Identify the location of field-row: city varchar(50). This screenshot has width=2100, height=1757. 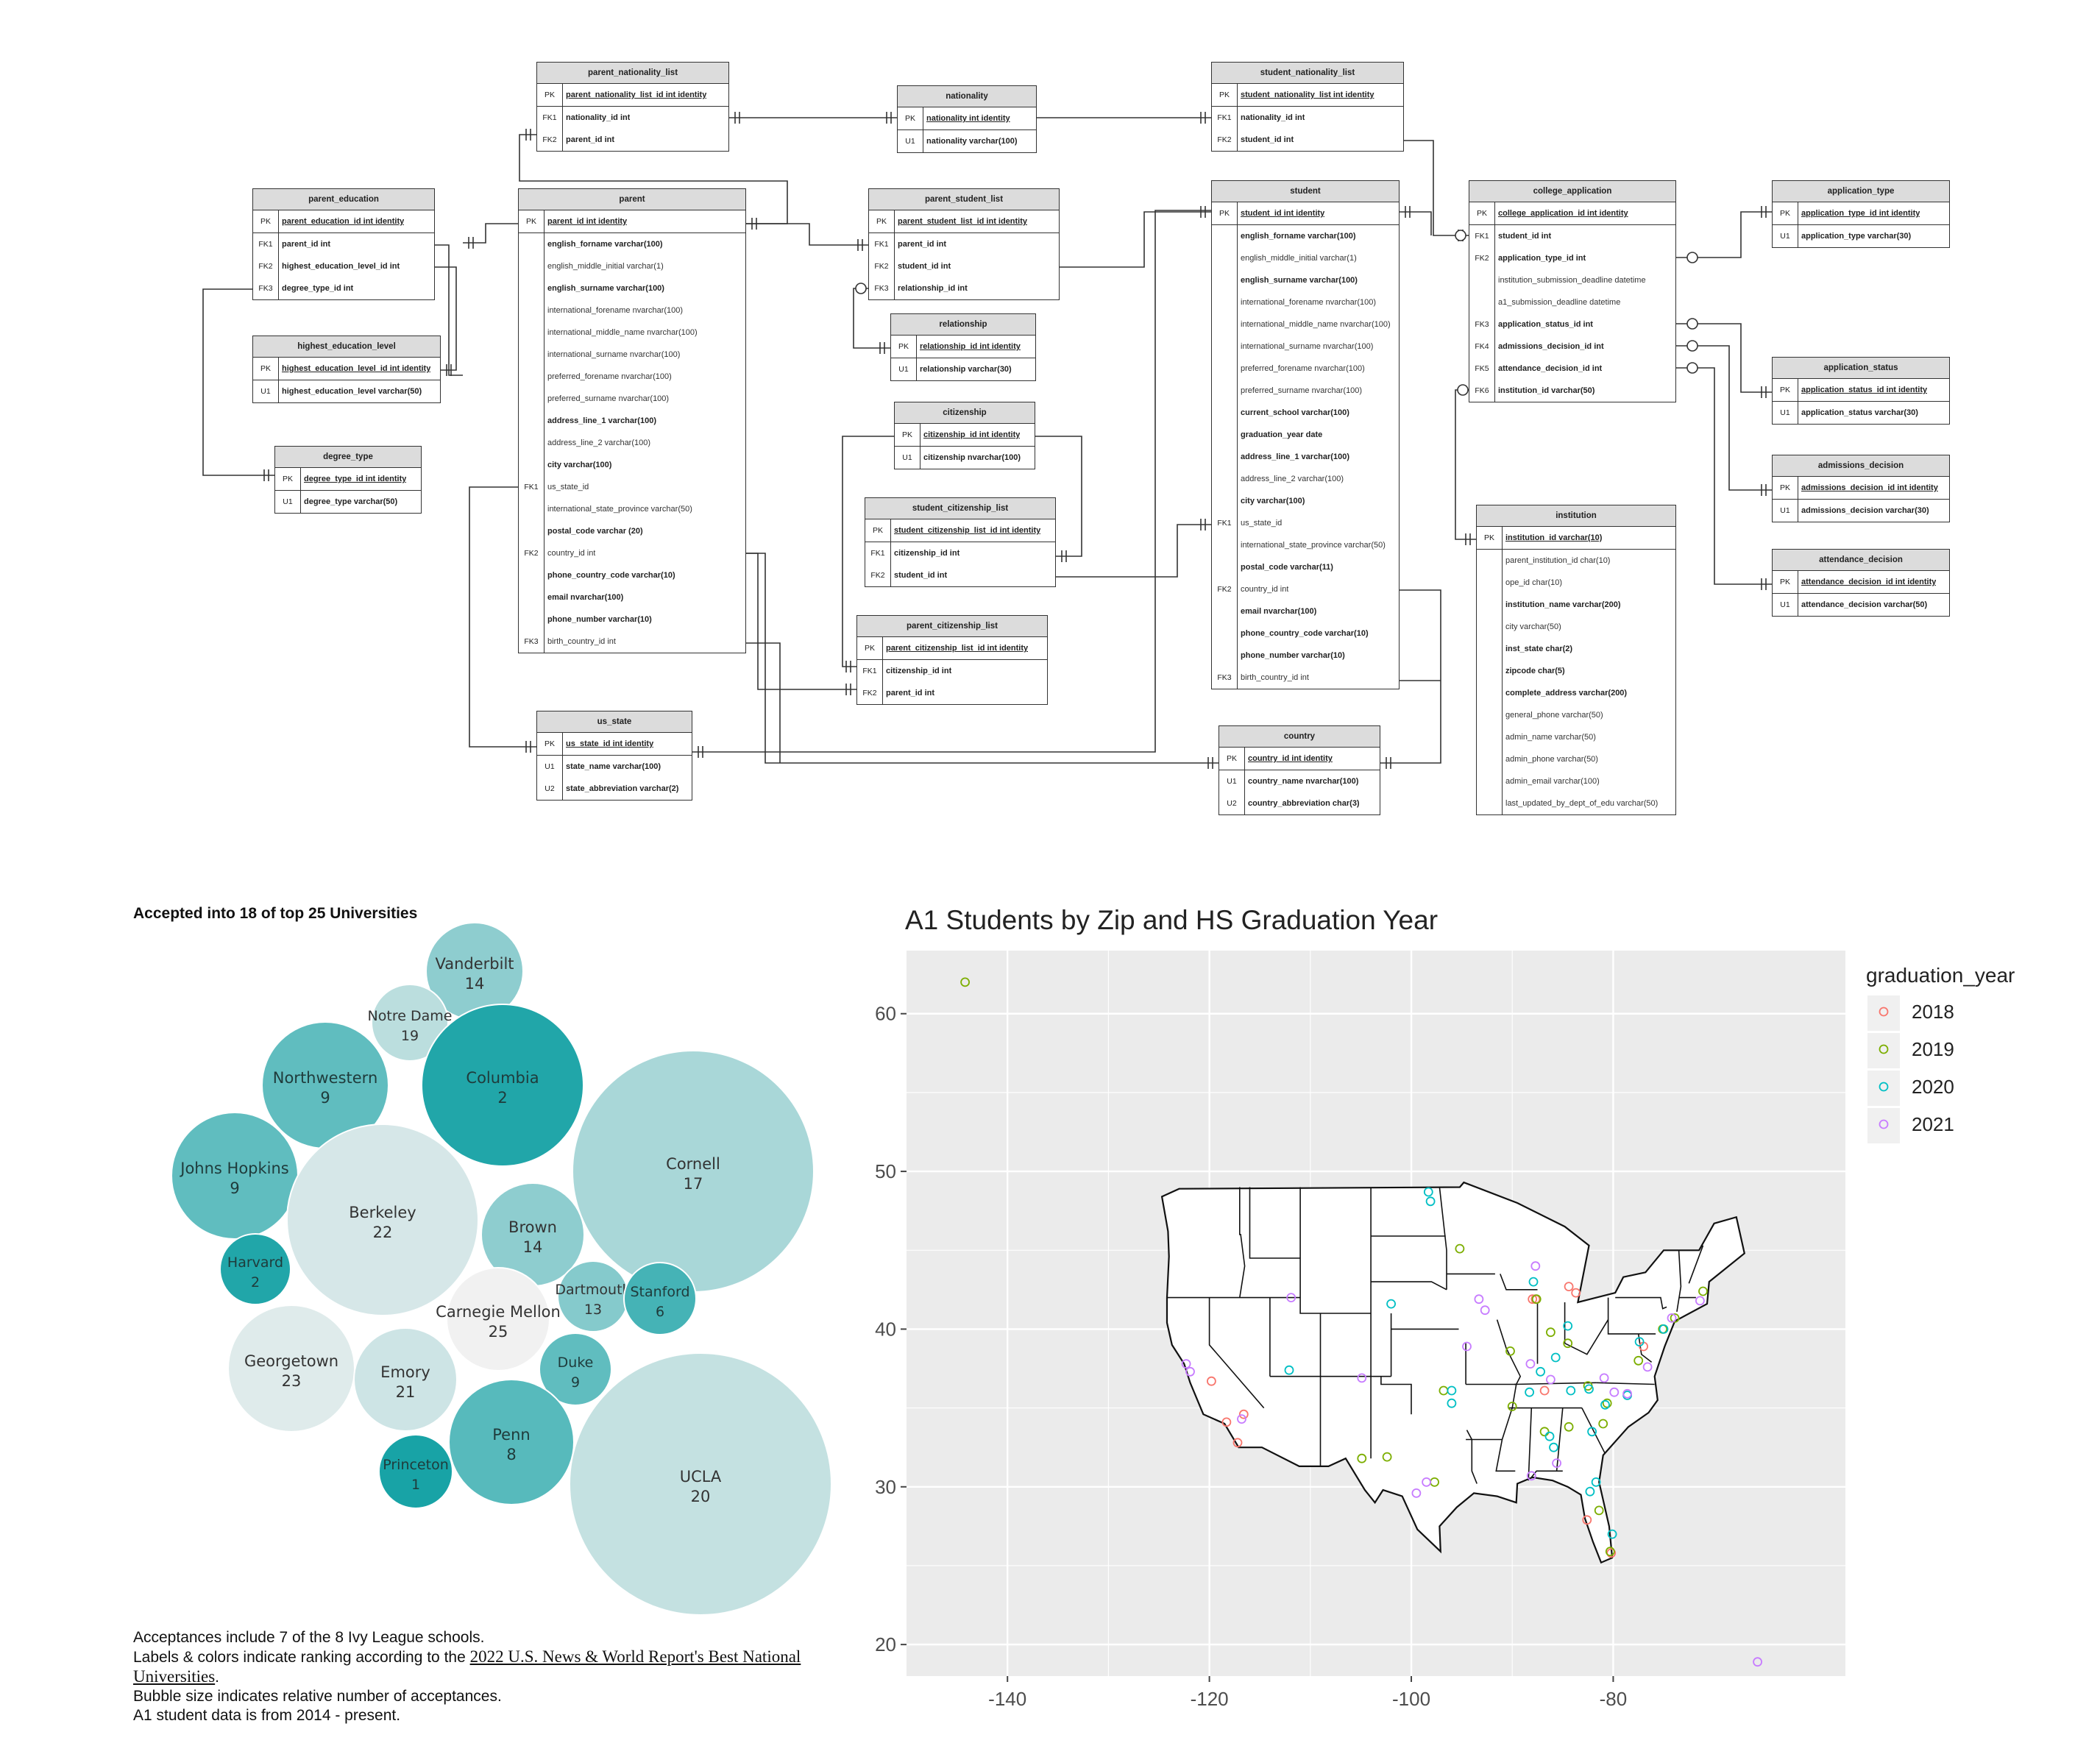
(1576, 627).